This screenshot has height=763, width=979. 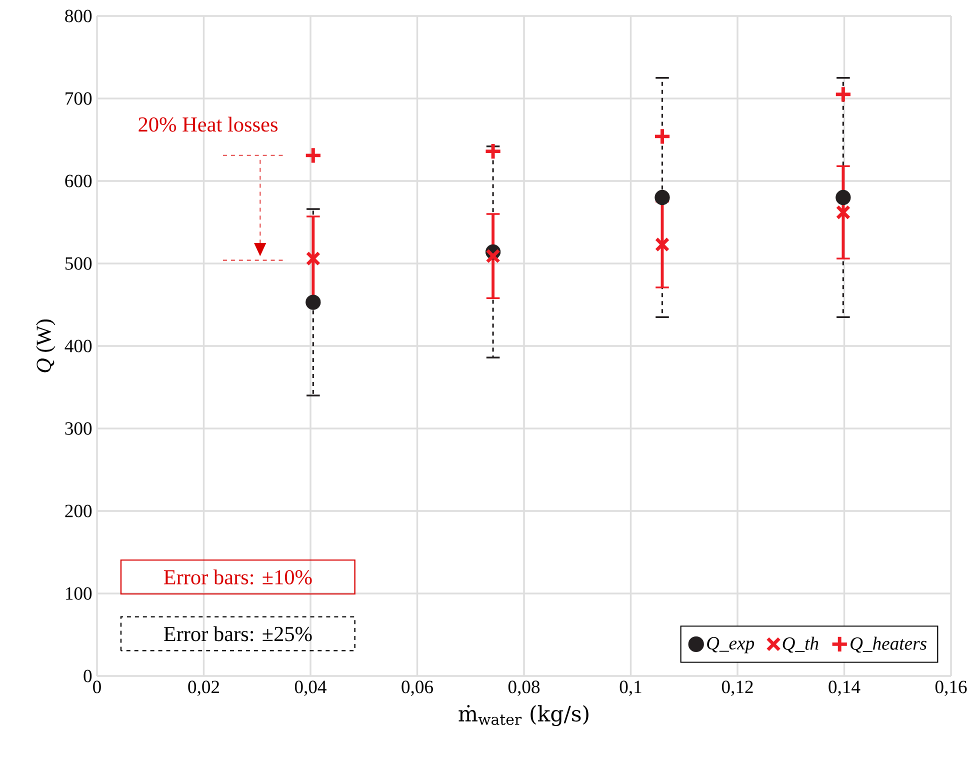 What do you see at coordinates (310, 688) in the screenshot?
I see `x-tick-label: 0,04` at bounding box center [310, 688].